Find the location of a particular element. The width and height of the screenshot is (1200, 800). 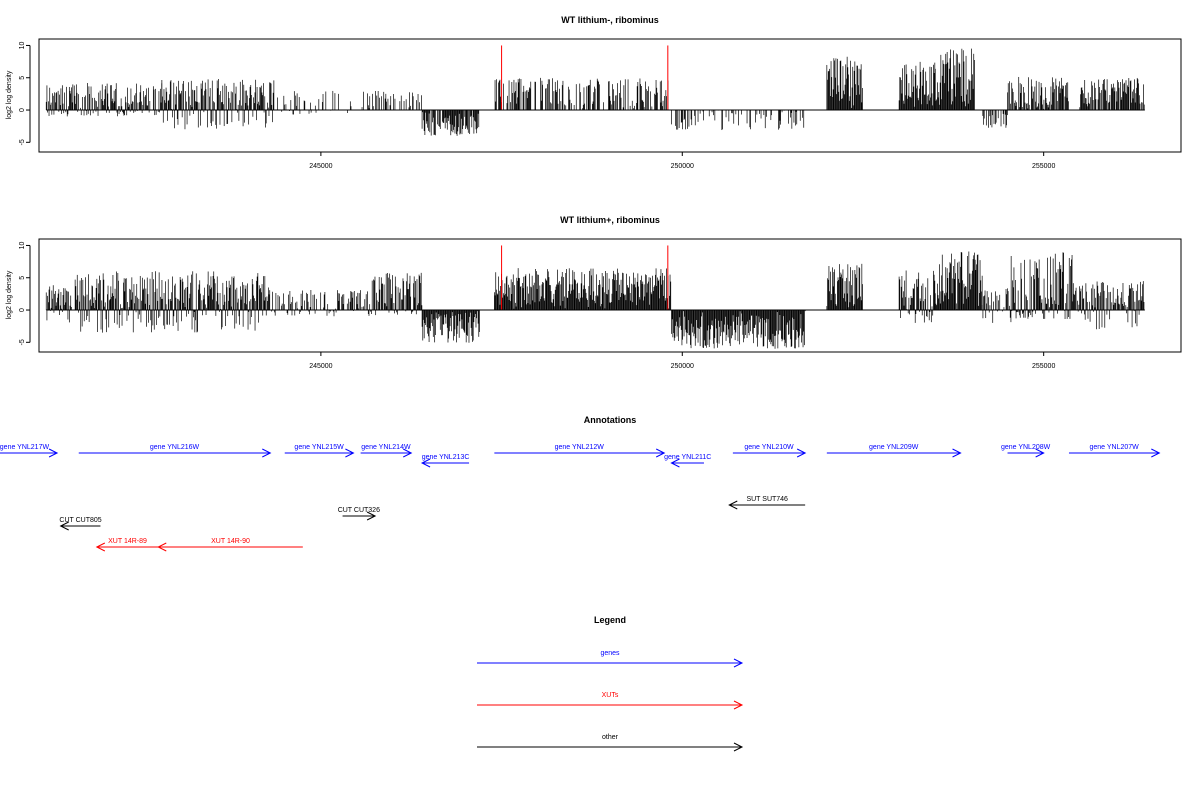

annotation-feature: gene YNL209W is located at coordinates (894, 451).